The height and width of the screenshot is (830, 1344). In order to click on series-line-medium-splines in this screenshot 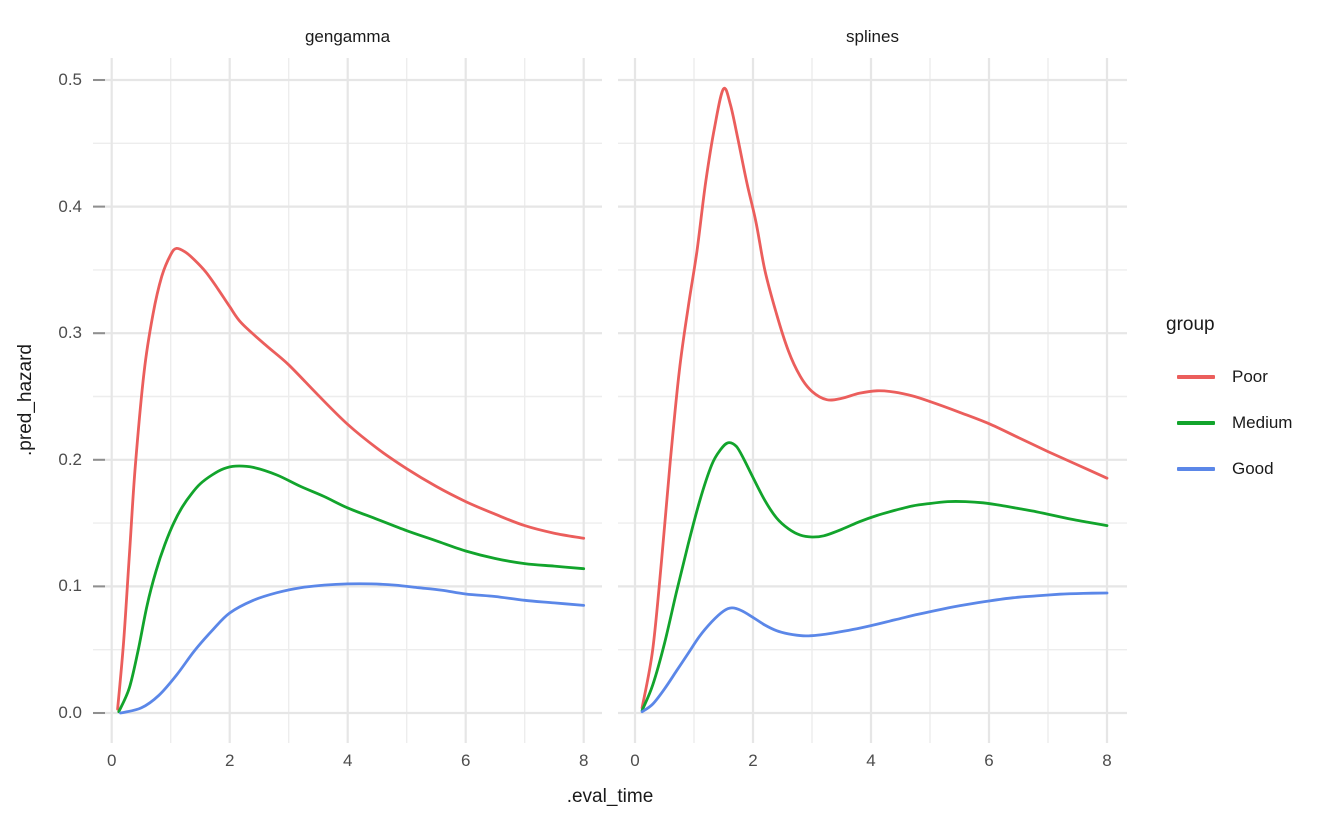, I will do `click(874, 576)`.